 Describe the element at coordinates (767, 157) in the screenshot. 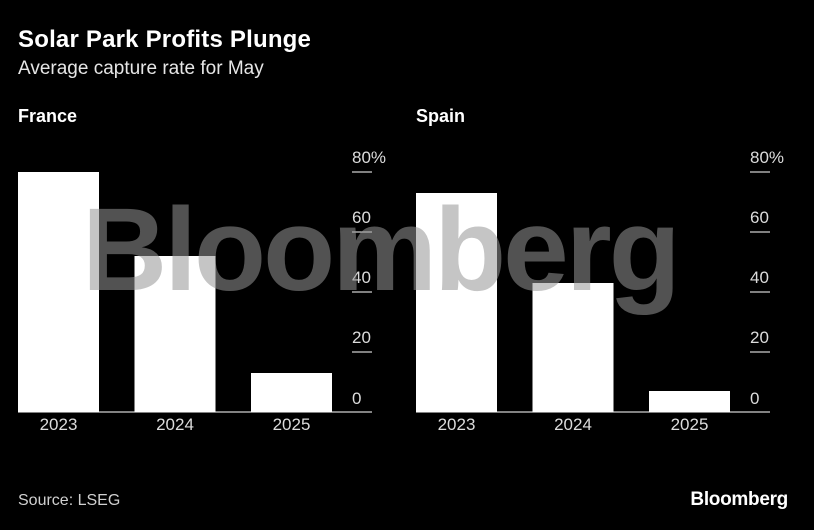

I see `spain-ytick-label-80: 80%` at that location.